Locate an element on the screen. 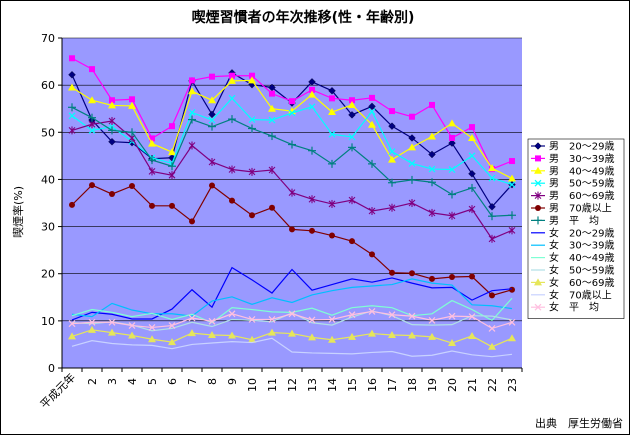 This screenshot has width=630, height=435. legend-item: 男 30～39歳 is located at coordinates (572, 159).